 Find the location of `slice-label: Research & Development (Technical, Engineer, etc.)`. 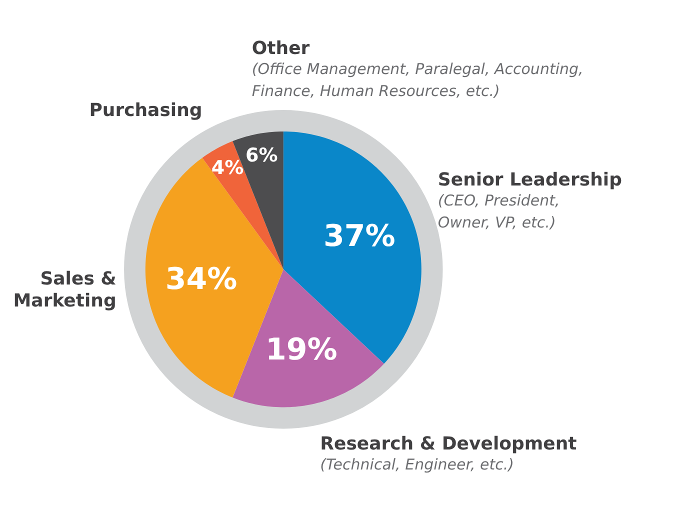

slice-label: Research & Development (Technical, Engineer, etc.) is located at coordinates (449, 454).